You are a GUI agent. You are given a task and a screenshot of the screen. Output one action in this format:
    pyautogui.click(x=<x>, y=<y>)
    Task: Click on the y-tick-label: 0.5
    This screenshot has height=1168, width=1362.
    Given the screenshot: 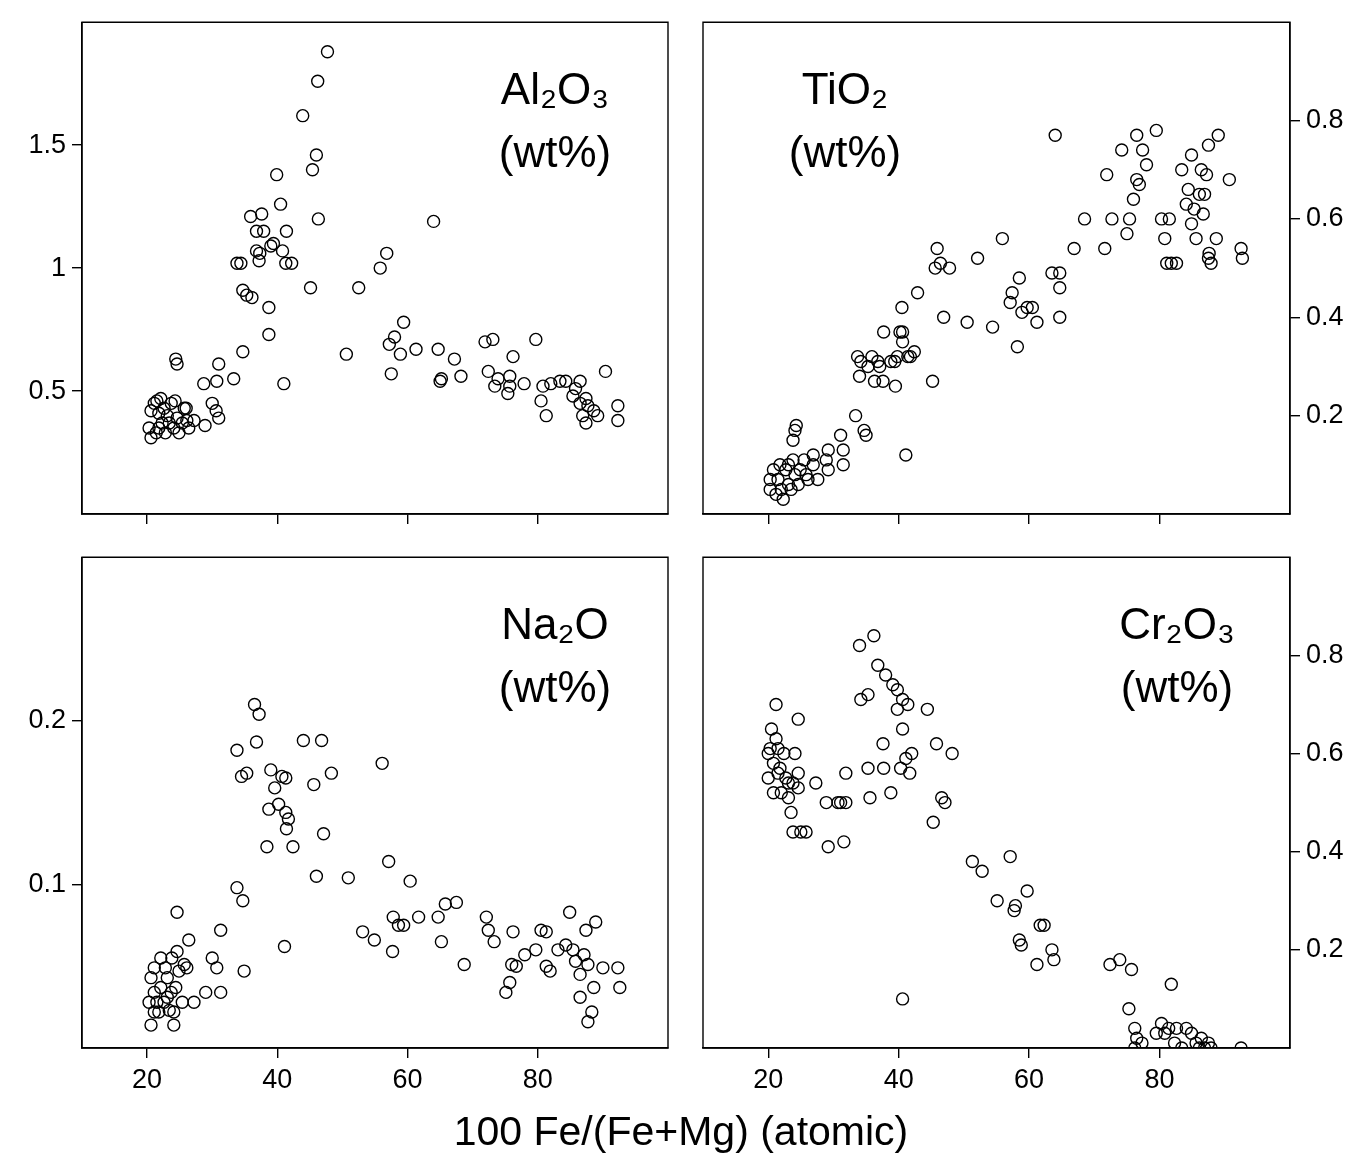 What is the action you would take?
    pyautogui.click(x=47, y=389)
    